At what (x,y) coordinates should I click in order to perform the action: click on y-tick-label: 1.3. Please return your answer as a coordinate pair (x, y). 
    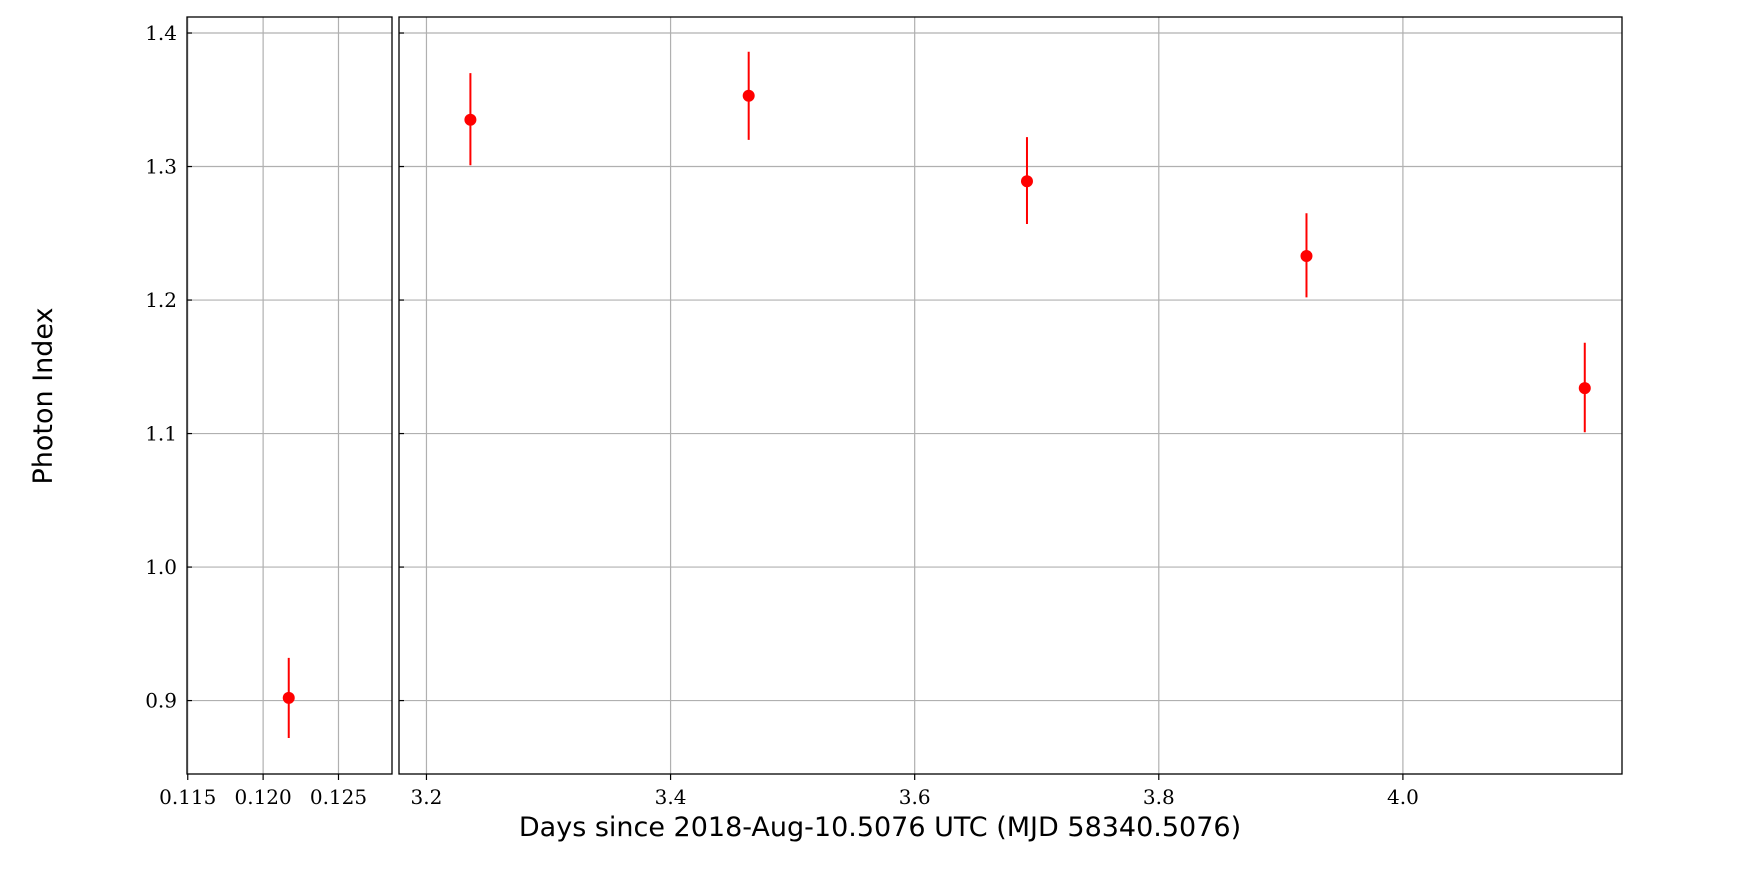
    Looking at the image, I should click on (161, 167).